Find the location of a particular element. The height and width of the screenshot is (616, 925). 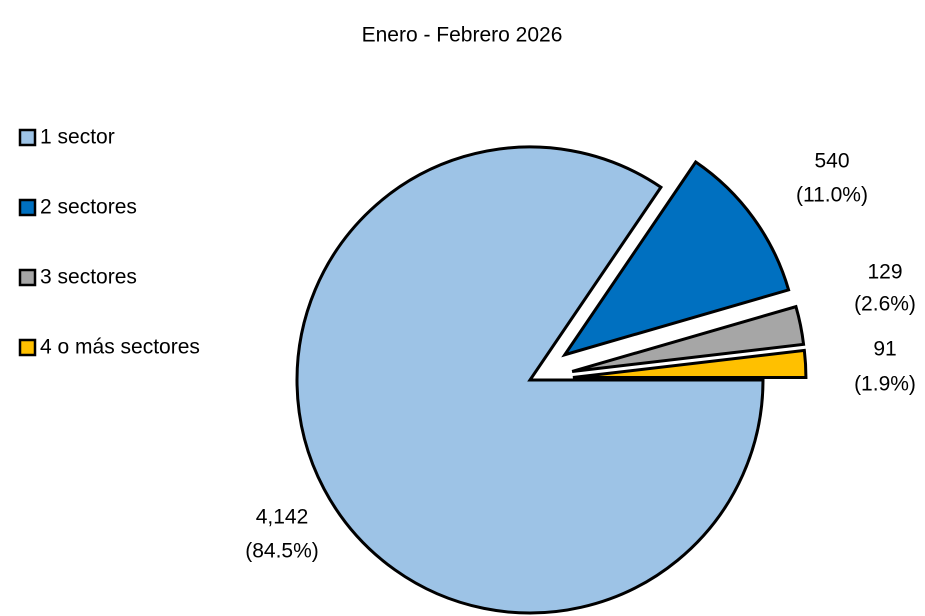

percentage-label: (2.6%) is located at coordinates (885, 304).